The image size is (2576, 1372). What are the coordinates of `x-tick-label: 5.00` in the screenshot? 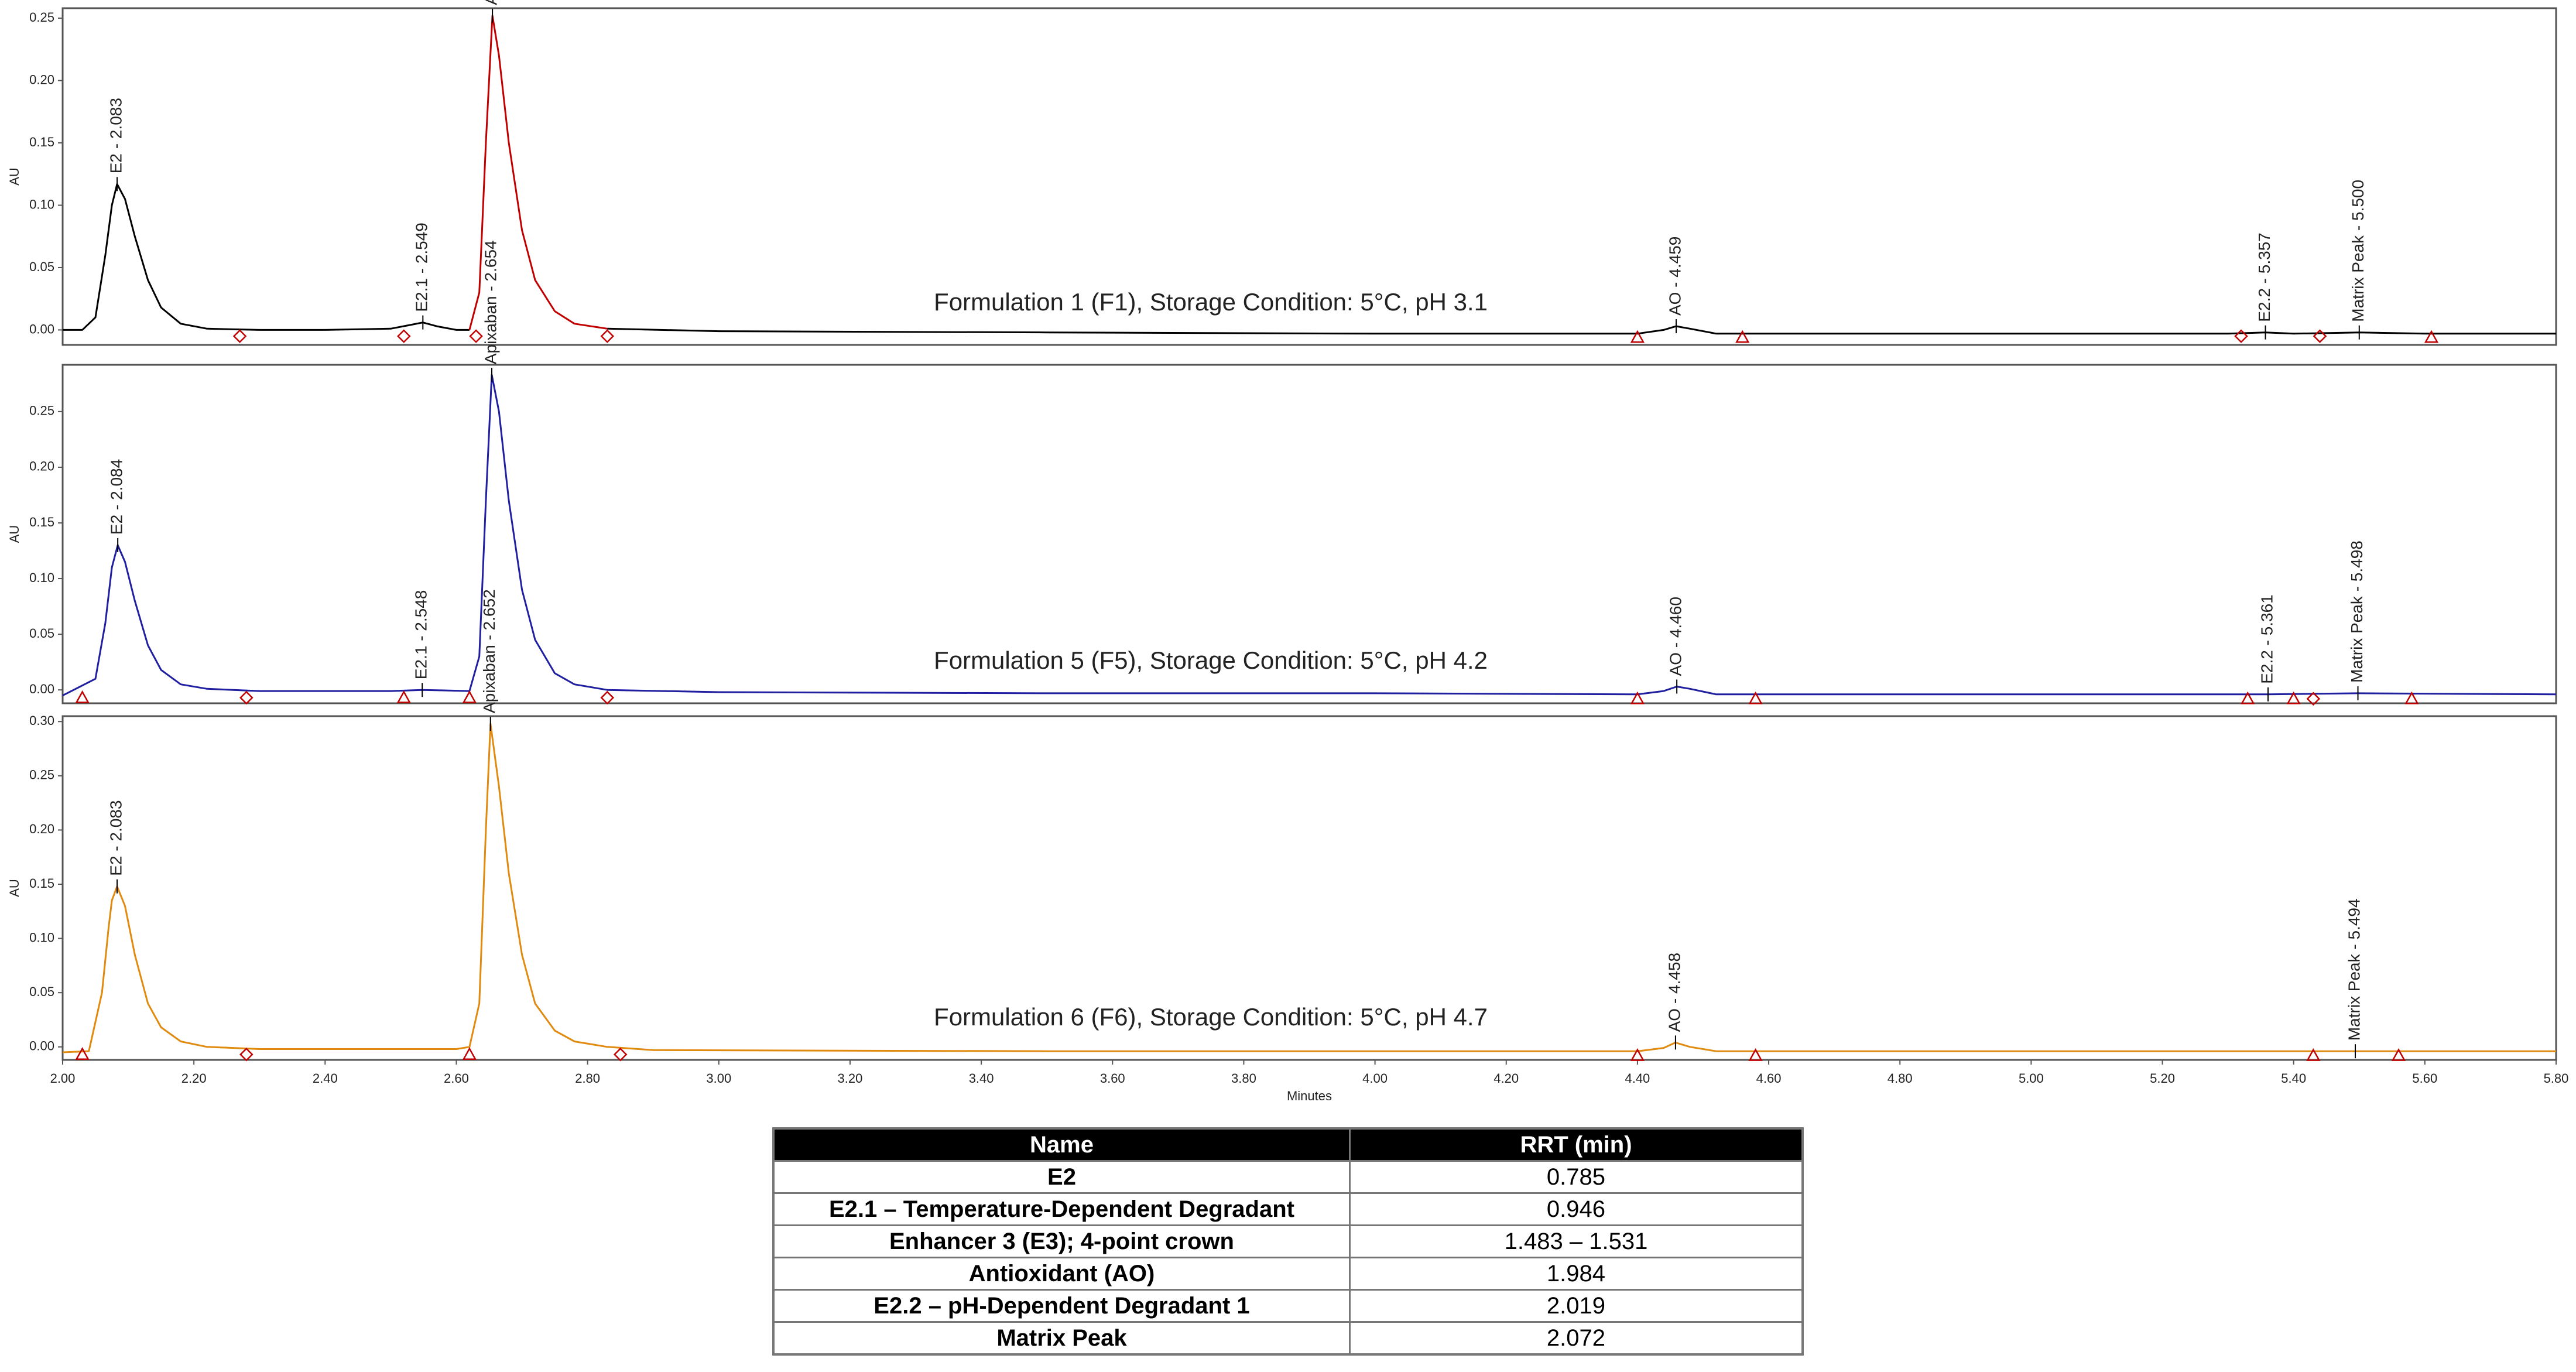 It's located at (2031, 1078).